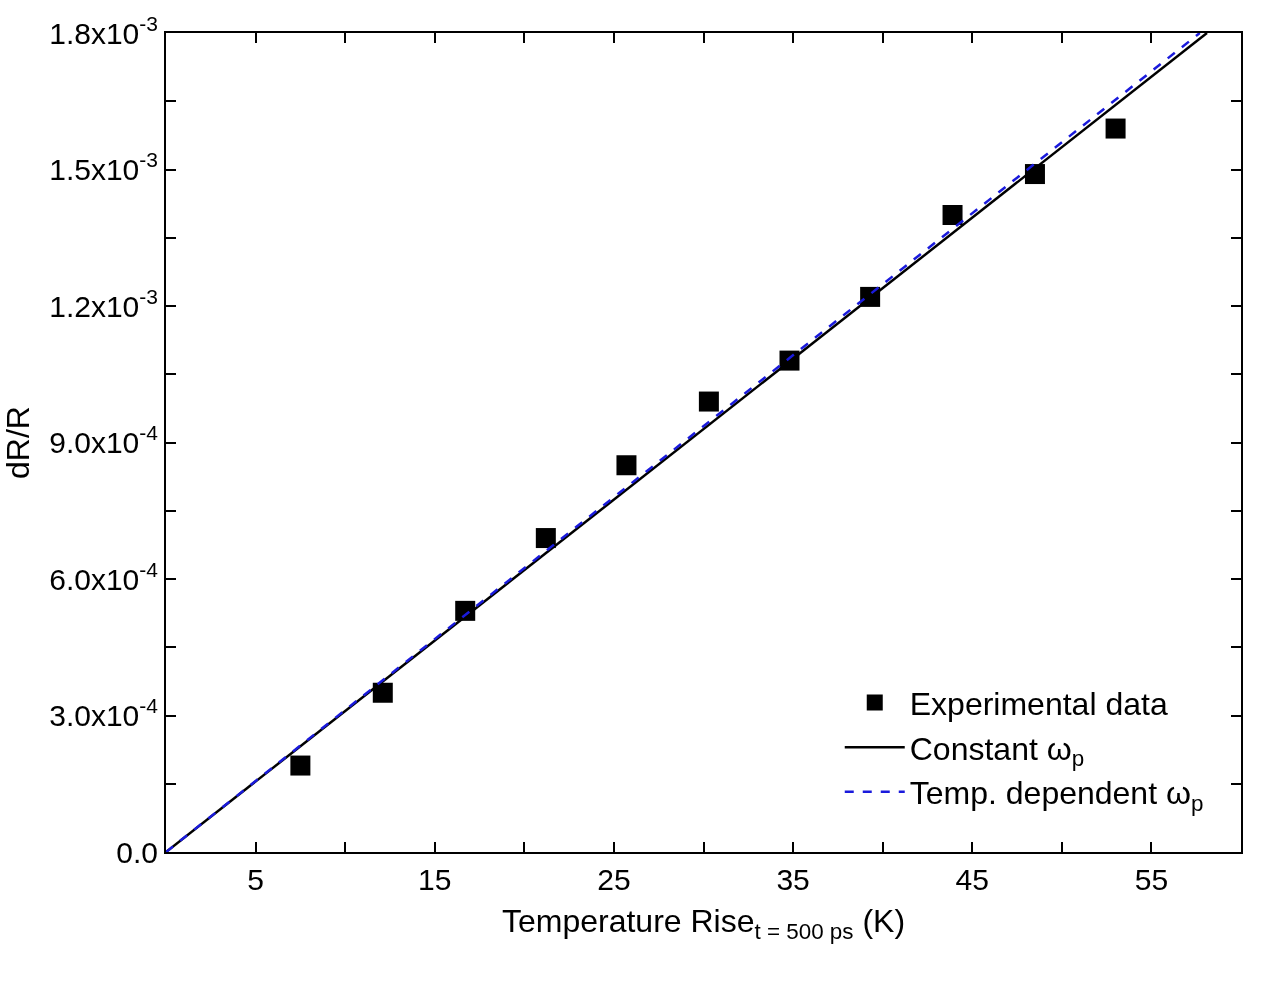  Describe the element at coordinates (972, 879) in the screenshot. I see `x-tick-label: 45` at that location.